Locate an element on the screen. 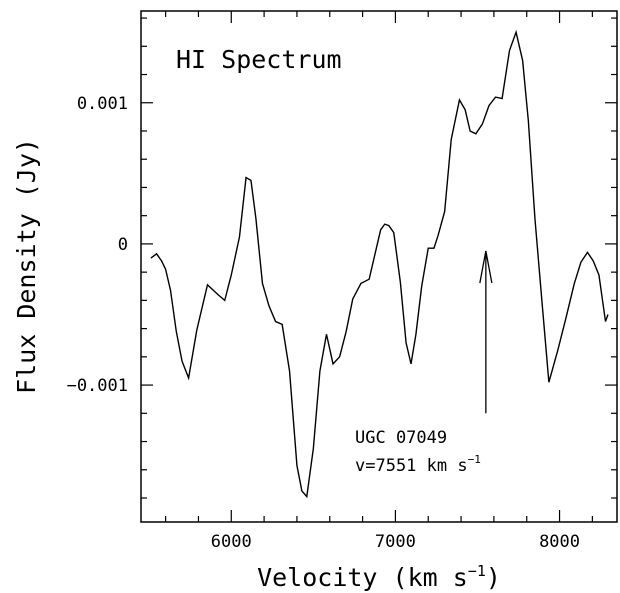  annotation-velocity: v=7551 km s−1 is located at coordinates (418, 464).